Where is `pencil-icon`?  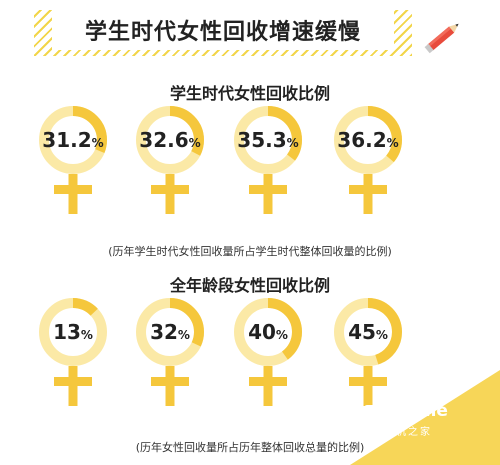
pencil-icon is located at coordinates (441, 38).